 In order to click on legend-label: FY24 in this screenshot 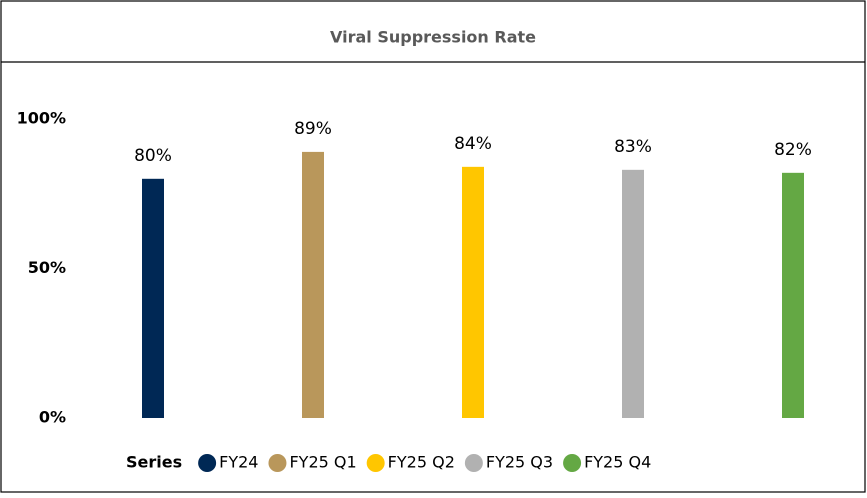, I will do `click(238, 462)`.